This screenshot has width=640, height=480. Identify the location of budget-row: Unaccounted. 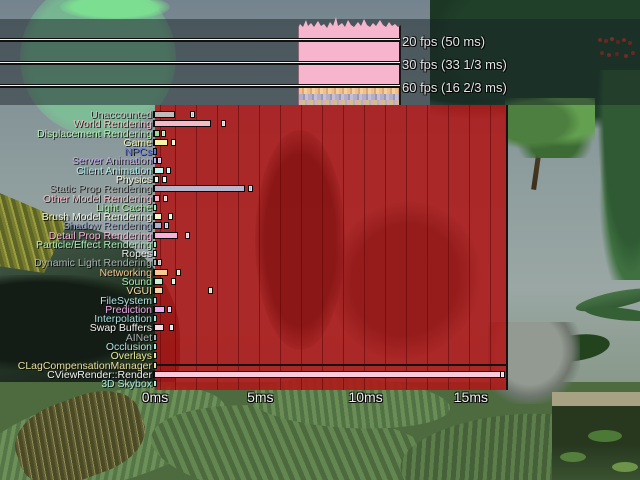
(320, 115).